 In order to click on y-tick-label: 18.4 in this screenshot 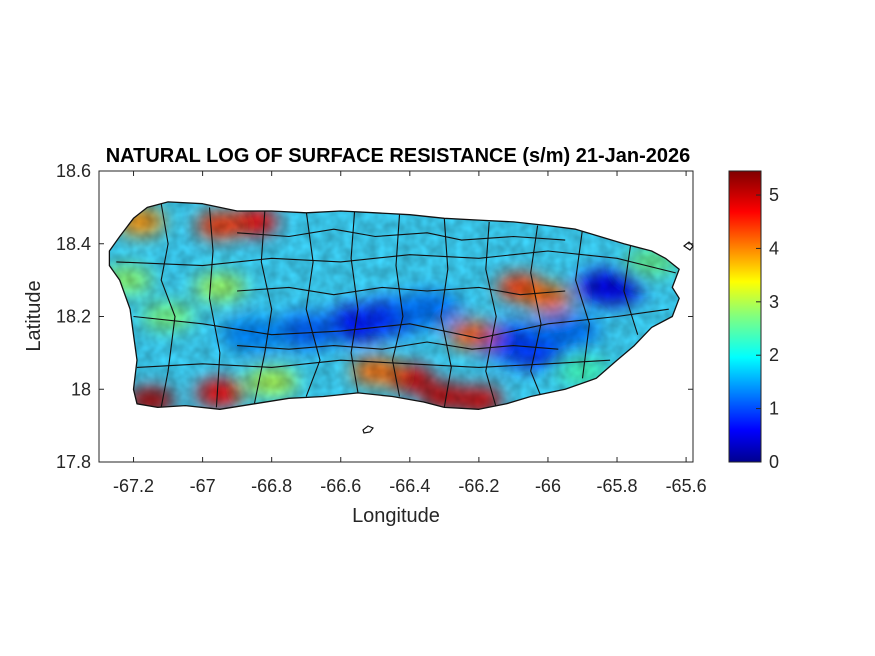, I will do `click(73, 244)`.